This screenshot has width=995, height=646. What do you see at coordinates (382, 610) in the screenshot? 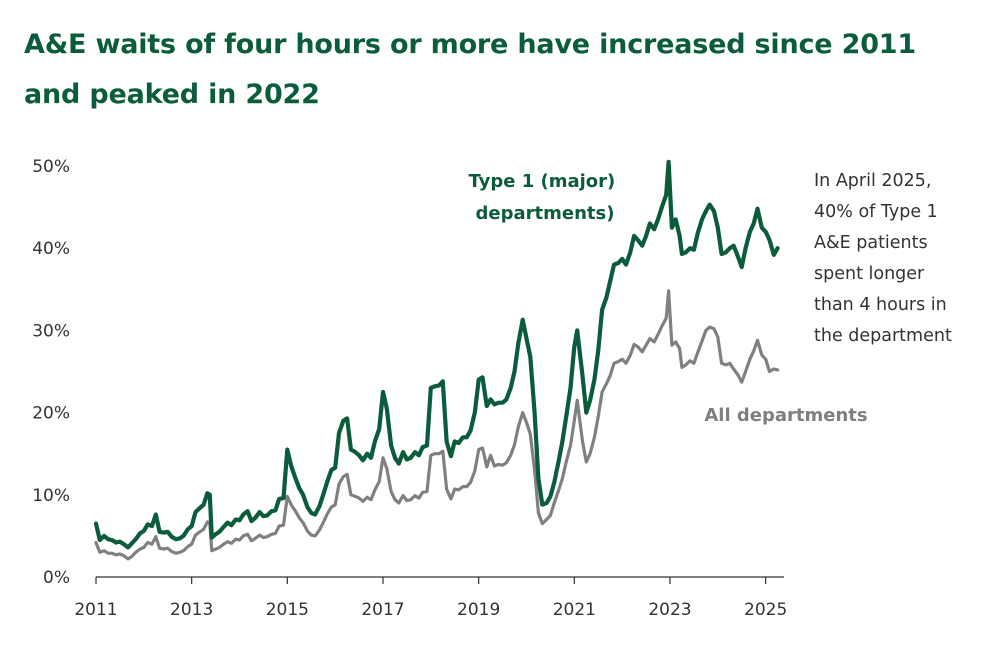
I see `x-tick-label: 2017` at bounding box center [382, 610].